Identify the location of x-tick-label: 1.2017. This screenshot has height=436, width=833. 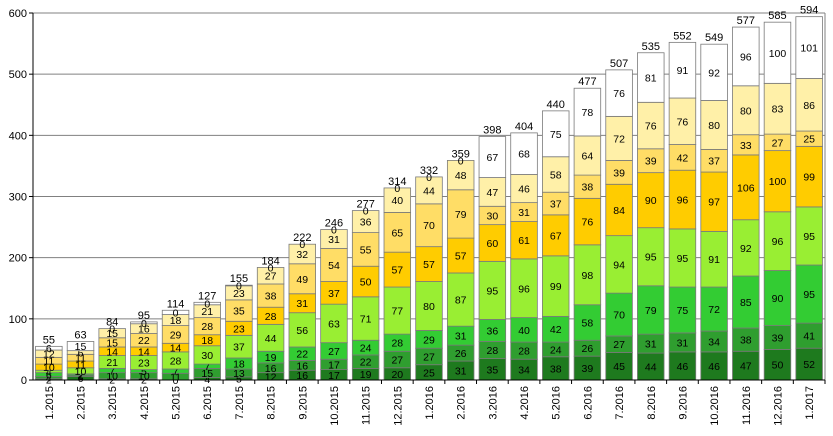
(810, 403).